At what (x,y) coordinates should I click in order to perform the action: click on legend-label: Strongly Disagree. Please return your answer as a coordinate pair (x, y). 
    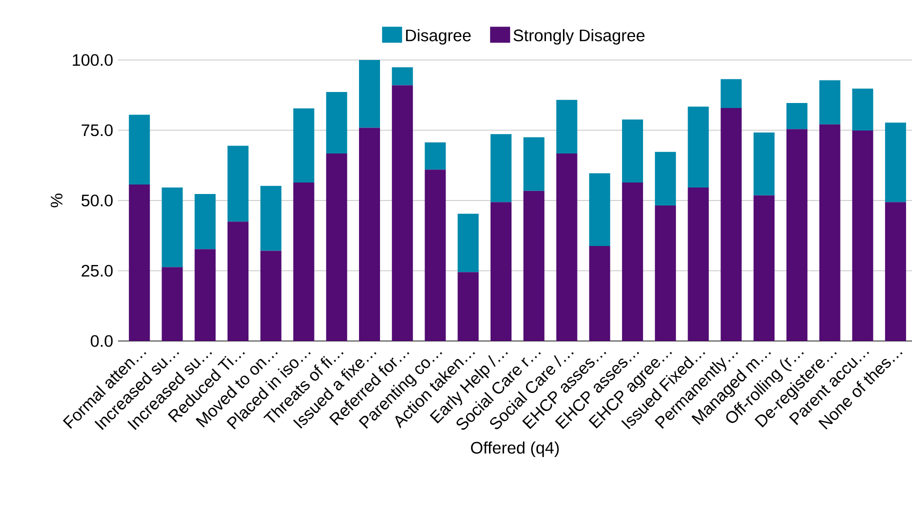
    Looking at the image, I should click on (579, 37).